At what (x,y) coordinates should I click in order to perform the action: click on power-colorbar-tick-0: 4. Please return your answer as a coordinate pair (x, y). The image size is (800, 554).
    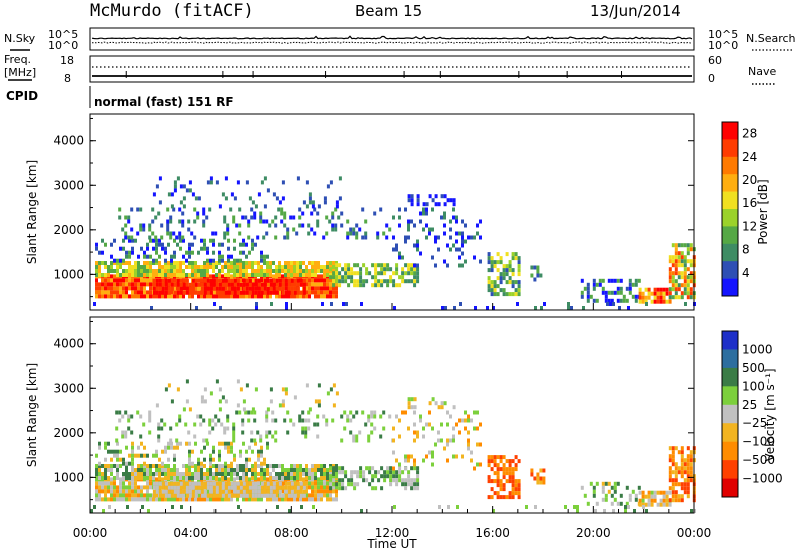
    Looking at the image, I should click on (746, 273).